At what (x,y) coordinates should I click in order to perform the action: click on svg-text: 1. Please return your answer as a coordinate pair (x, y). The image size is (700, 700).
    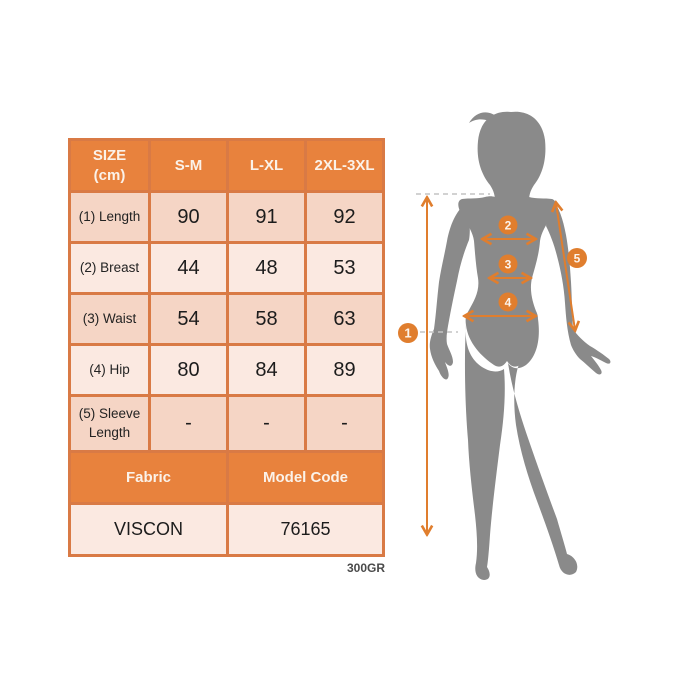
    Looking at the image, I should click on (407, 333).